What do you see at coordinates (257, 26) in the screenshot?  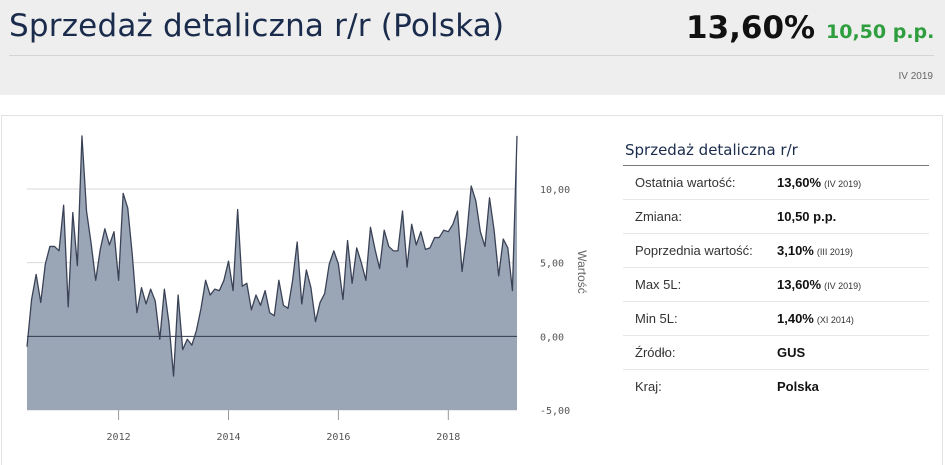 I see `page-title: Sprzedaż detaliczna r/r (Polska)` at bounding box center [257, 26].